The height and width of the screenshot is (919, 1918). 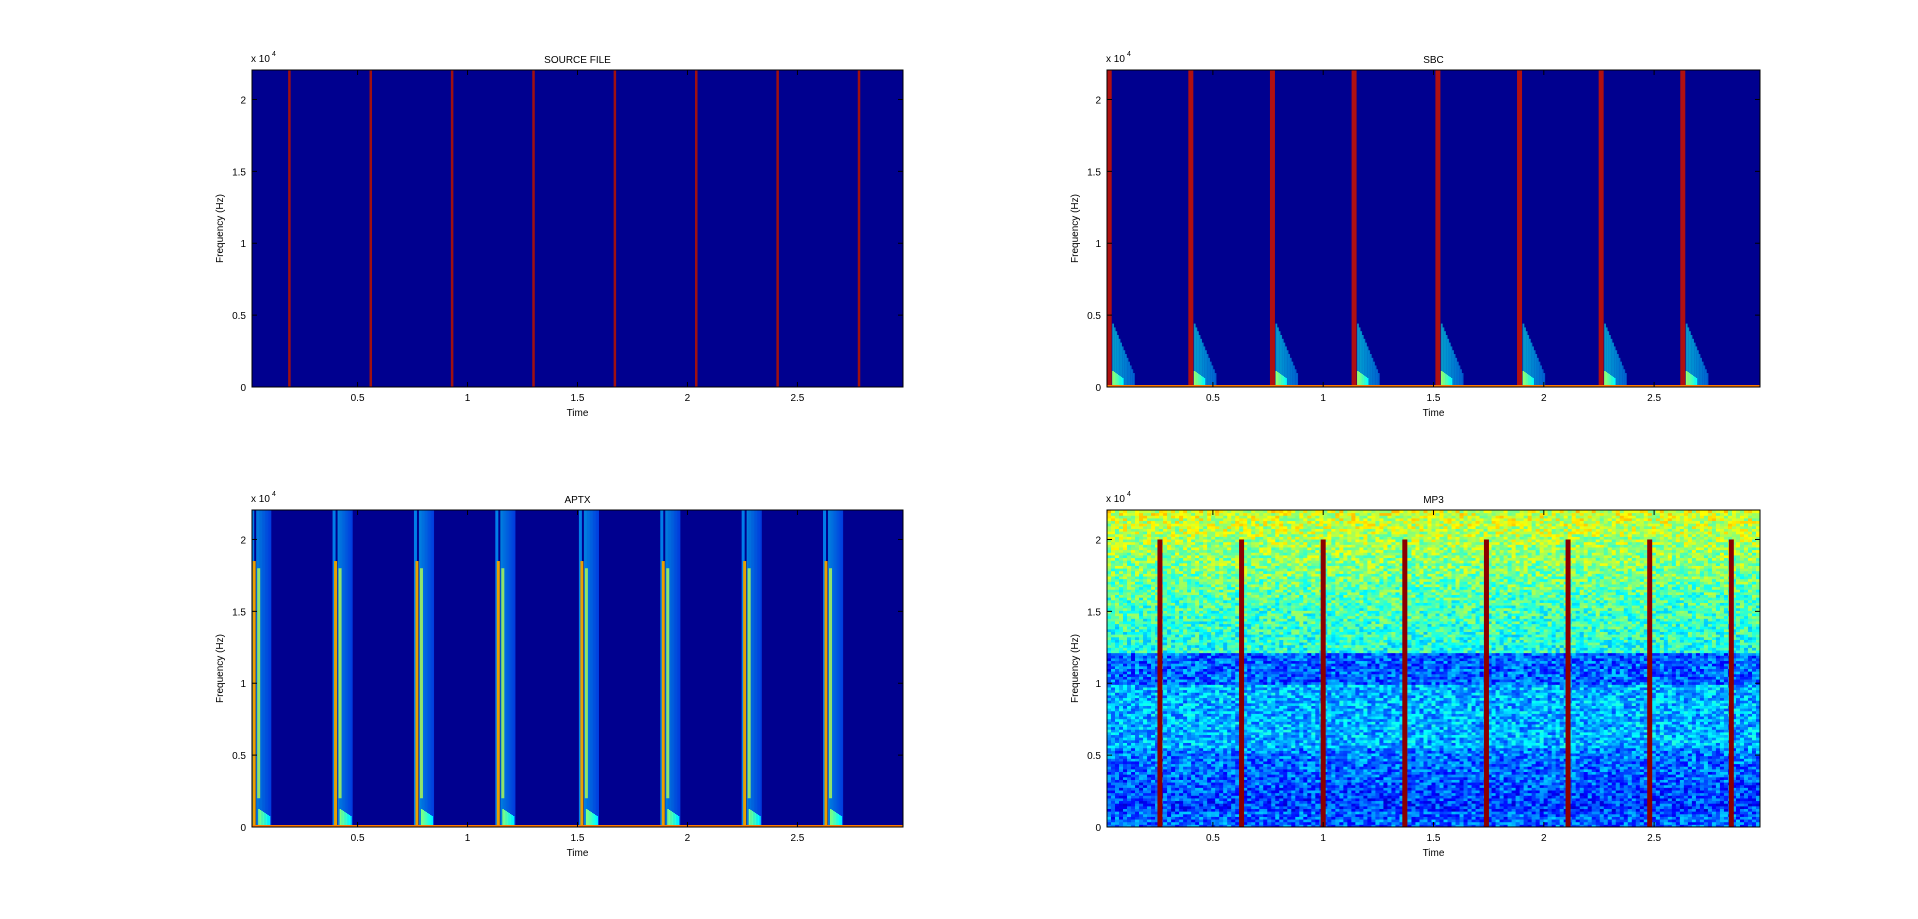 I want to click on chart-title: SBC, so click(x=1433, y=60).